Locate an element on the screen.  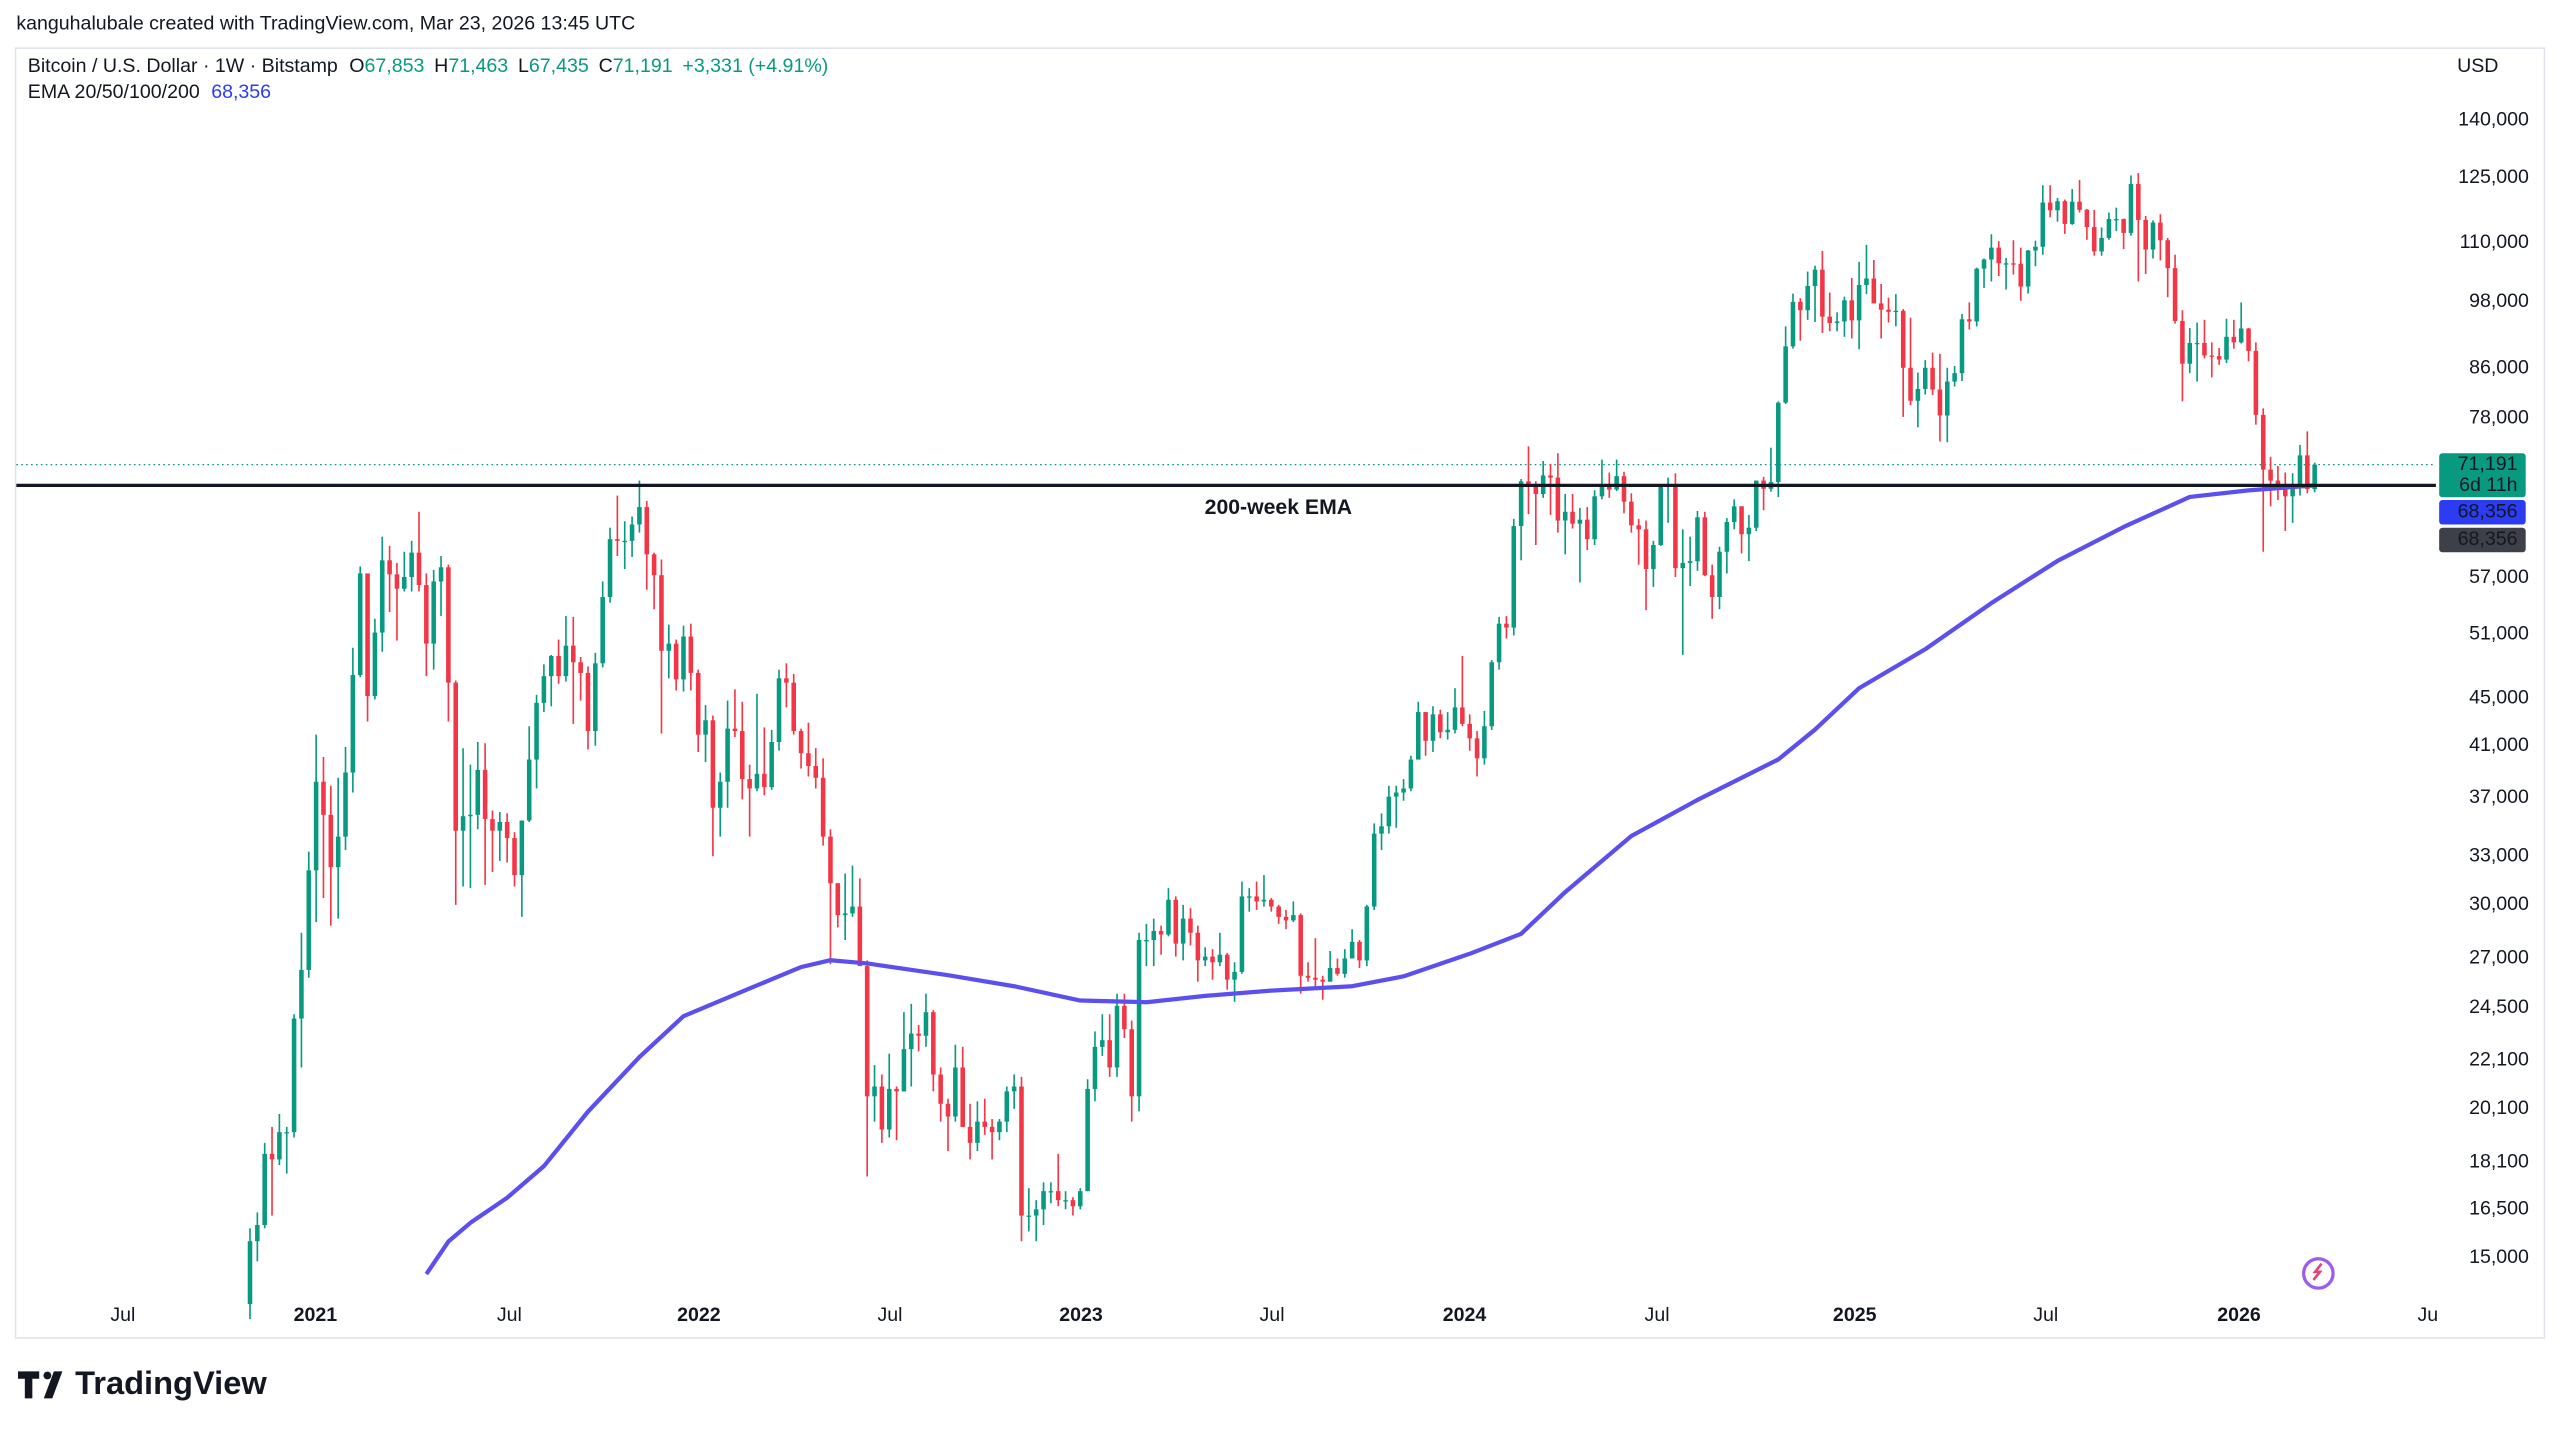
logo-mark is located at coordinates (28, 1385).